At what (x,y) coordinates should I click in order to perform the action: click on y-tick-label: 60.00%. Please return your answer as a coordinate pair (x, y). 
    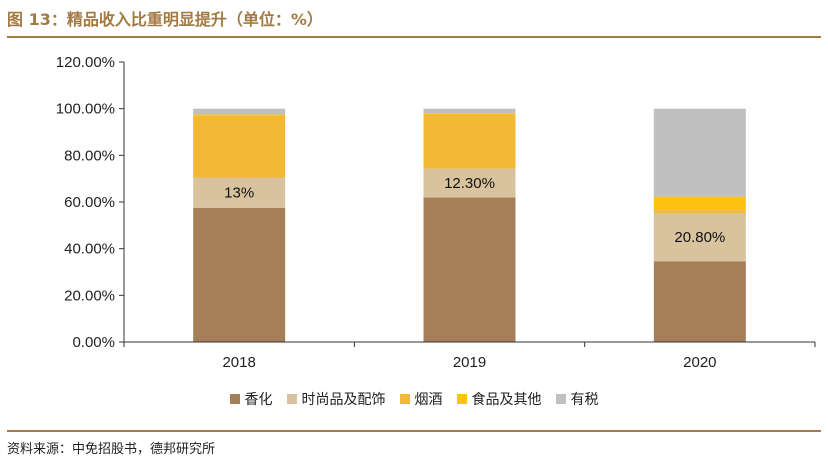
    Looking at the image, I should click on (89, 202).